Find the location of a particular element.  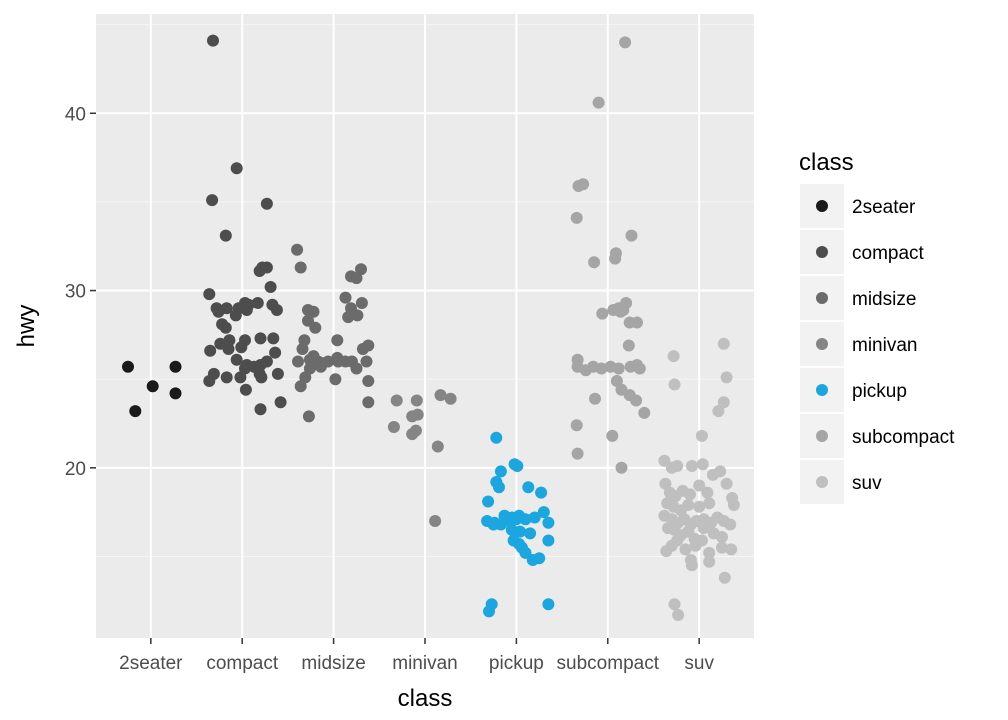

legend-label: pickup is located at coordinates (879, 391).